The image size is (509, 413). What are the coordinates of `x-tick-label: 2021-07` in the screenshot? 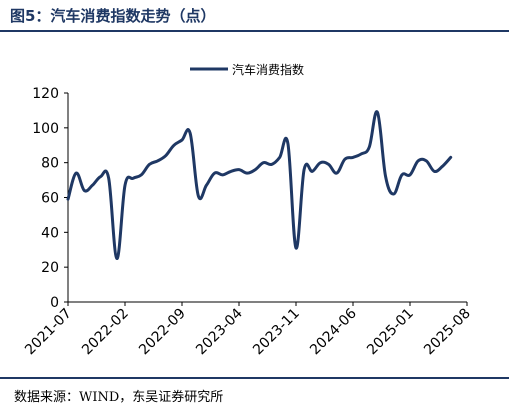 It's located at (48, 332).